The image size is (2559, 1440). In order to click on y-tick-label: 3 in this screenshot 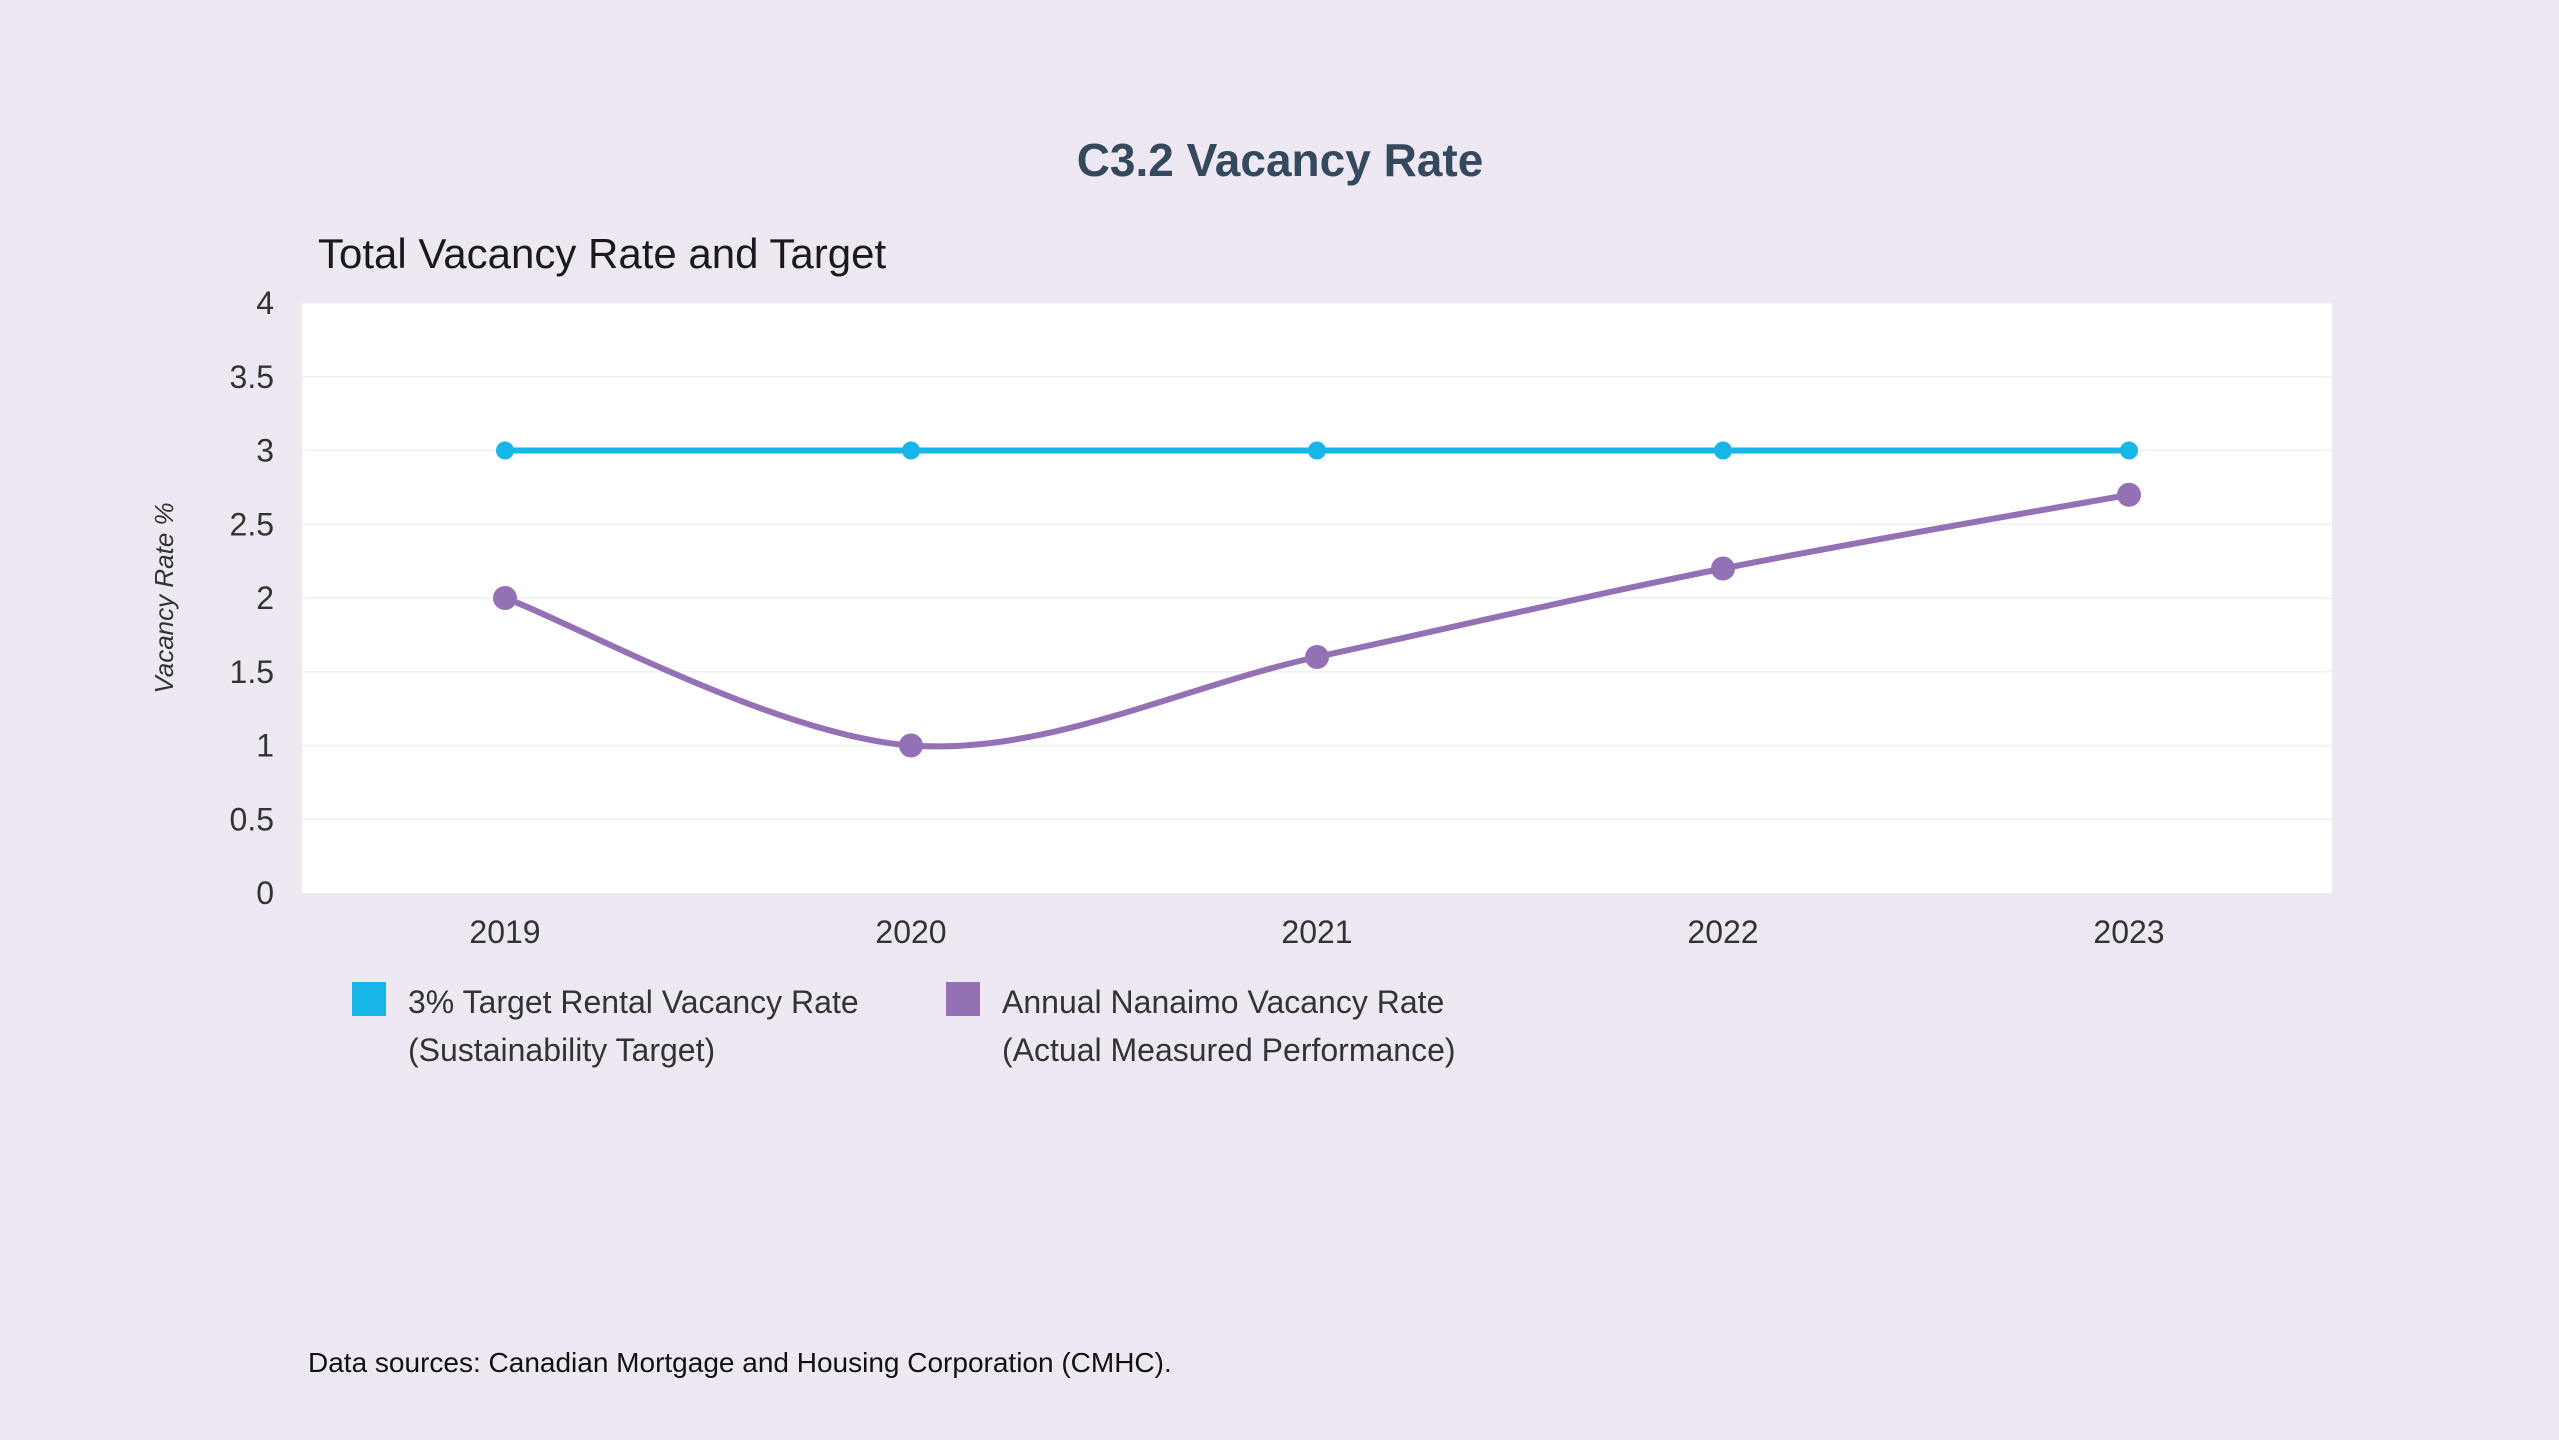, I will do `click(265, 451)`.